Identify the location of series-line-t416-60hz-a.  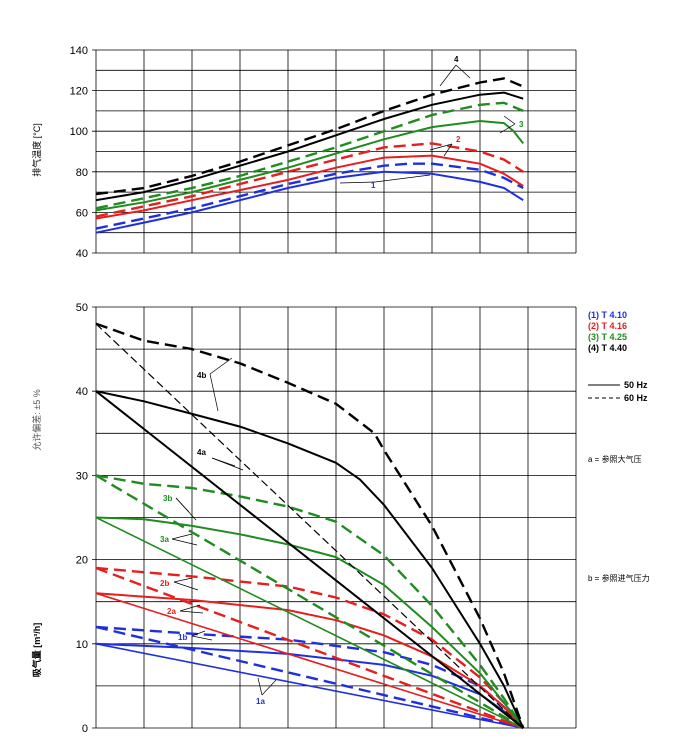
(309, 648).